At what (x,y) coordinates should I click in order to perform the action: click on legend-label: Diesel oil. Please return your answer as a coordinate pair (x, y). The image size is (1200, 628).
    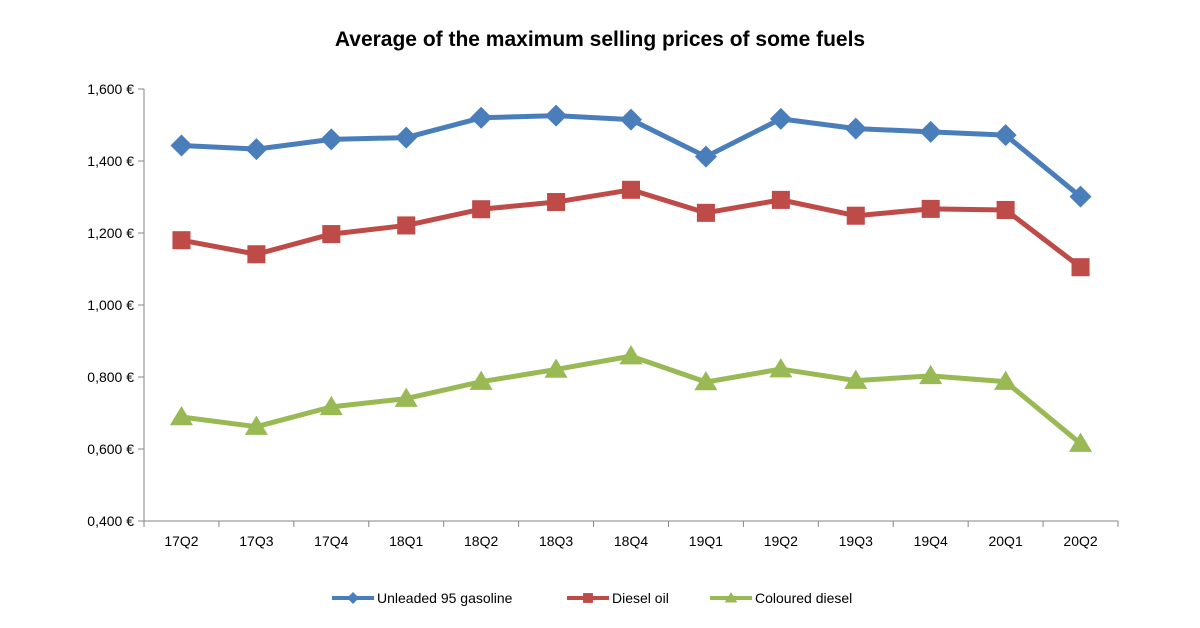
    Looking at the image, I should click on (640, 598).